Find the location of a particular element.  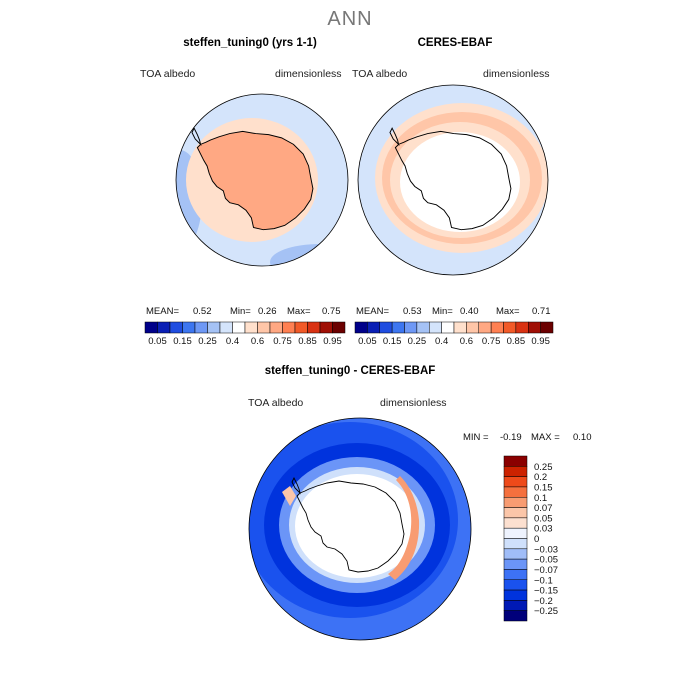

panel1-map-border is located at coordinates (262, 180).